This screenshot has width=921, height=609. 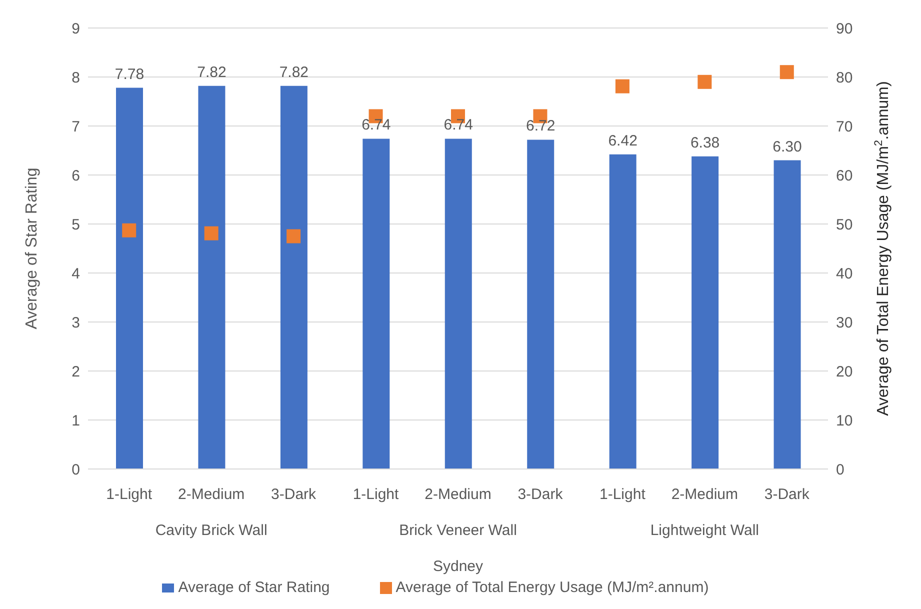 I want to click on y-tick-label: 2, so click(x=76, y=371).